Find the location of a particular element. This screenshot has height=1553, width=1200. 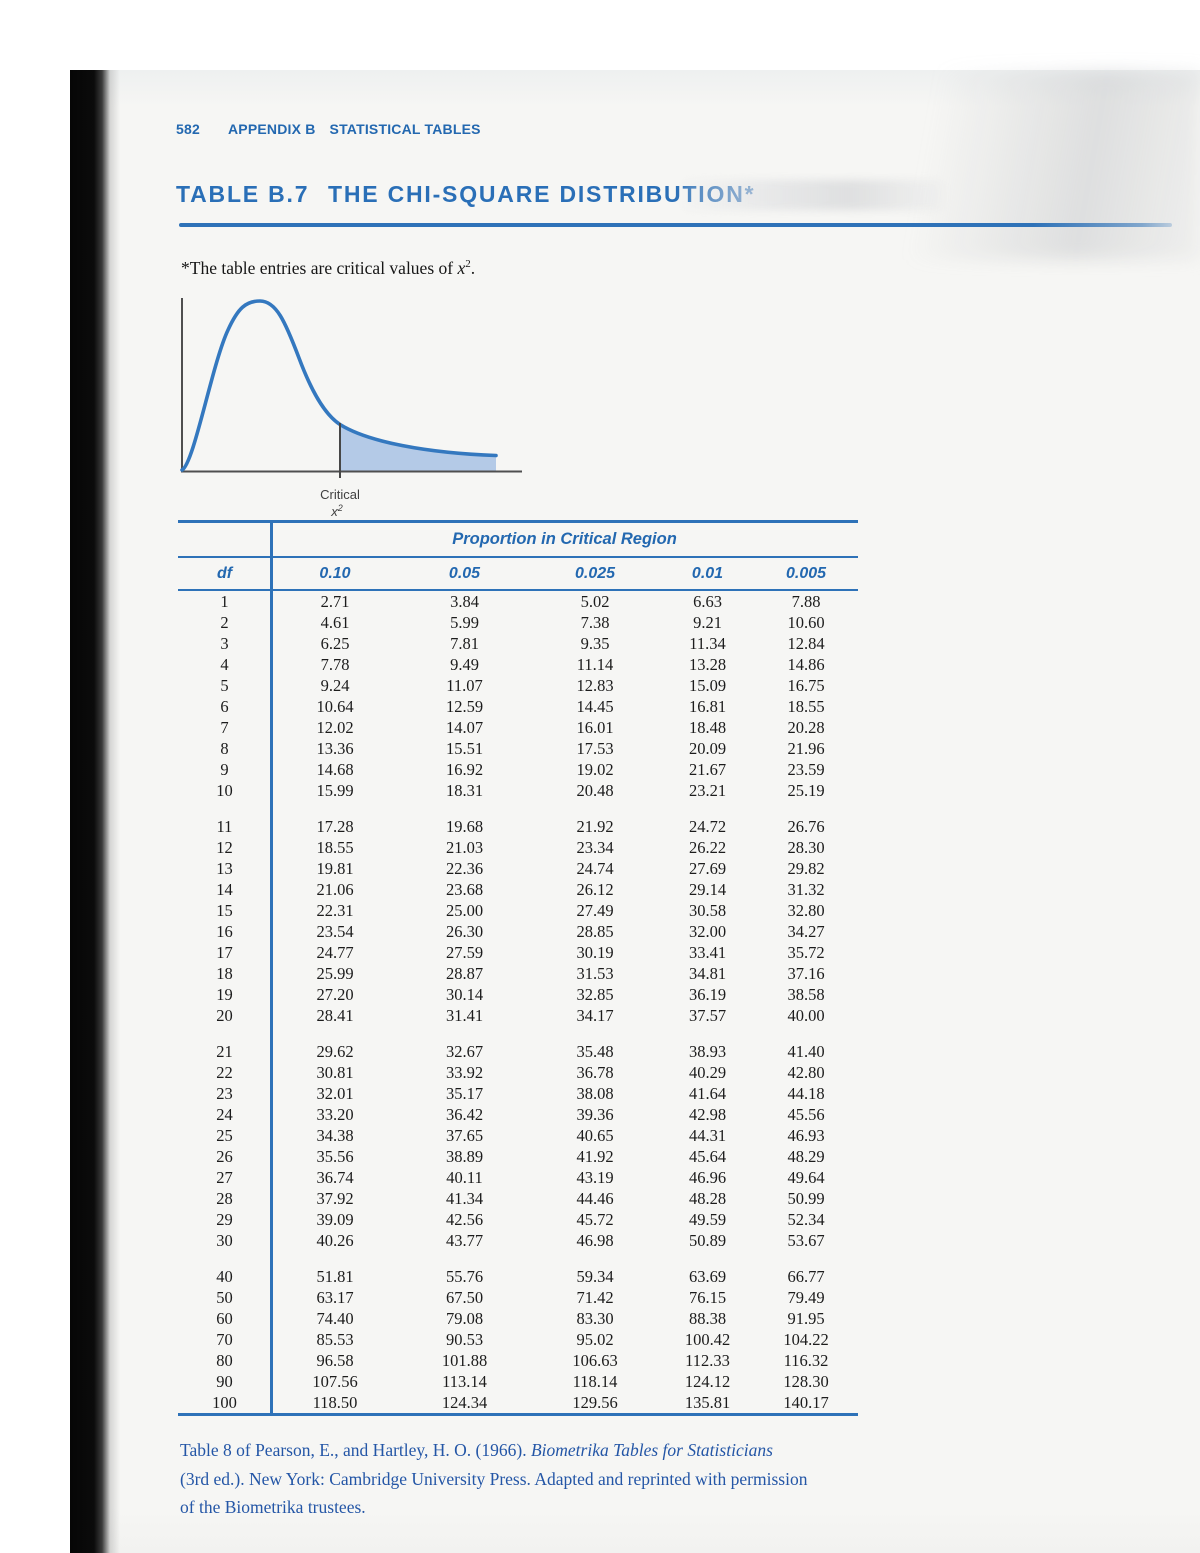

footnote-variable: x is located at coordinates (461, 267).